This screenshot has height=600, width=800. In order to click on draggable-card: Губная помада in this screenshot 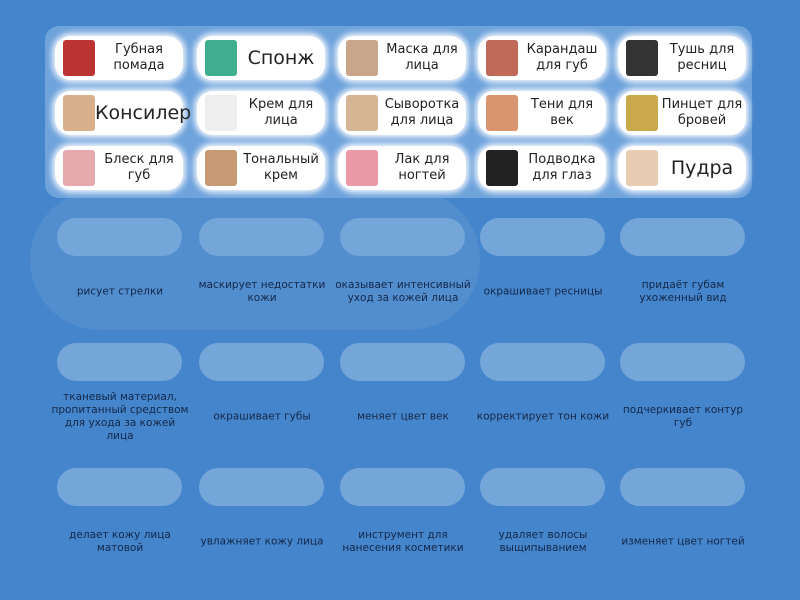, I will do `click(119, 58)`.